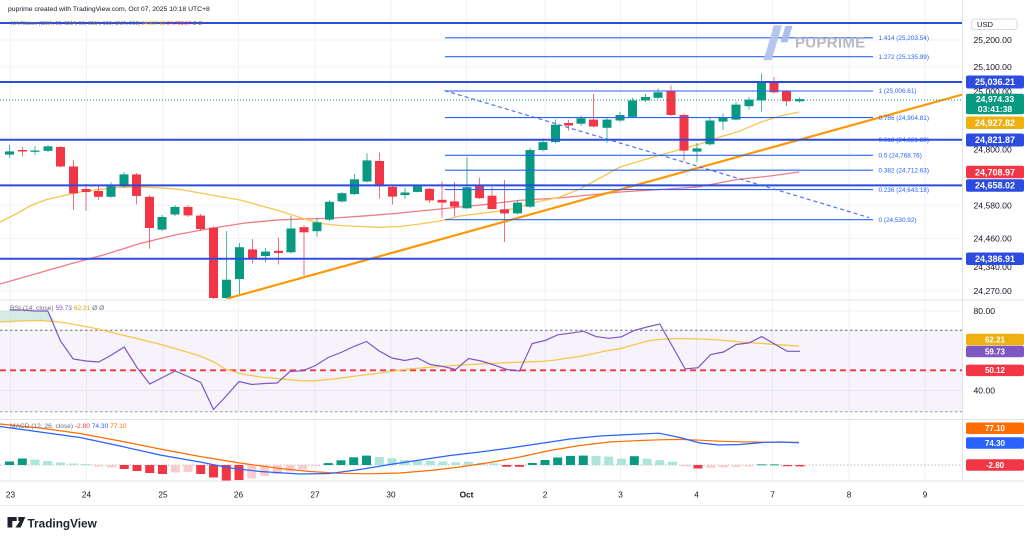 The height and width of the screenshot is (539, 1024). What do you see at coordinates (11, 495) in the screenshot?
I see `svg-text: 23` at bounding box center [11, 495].